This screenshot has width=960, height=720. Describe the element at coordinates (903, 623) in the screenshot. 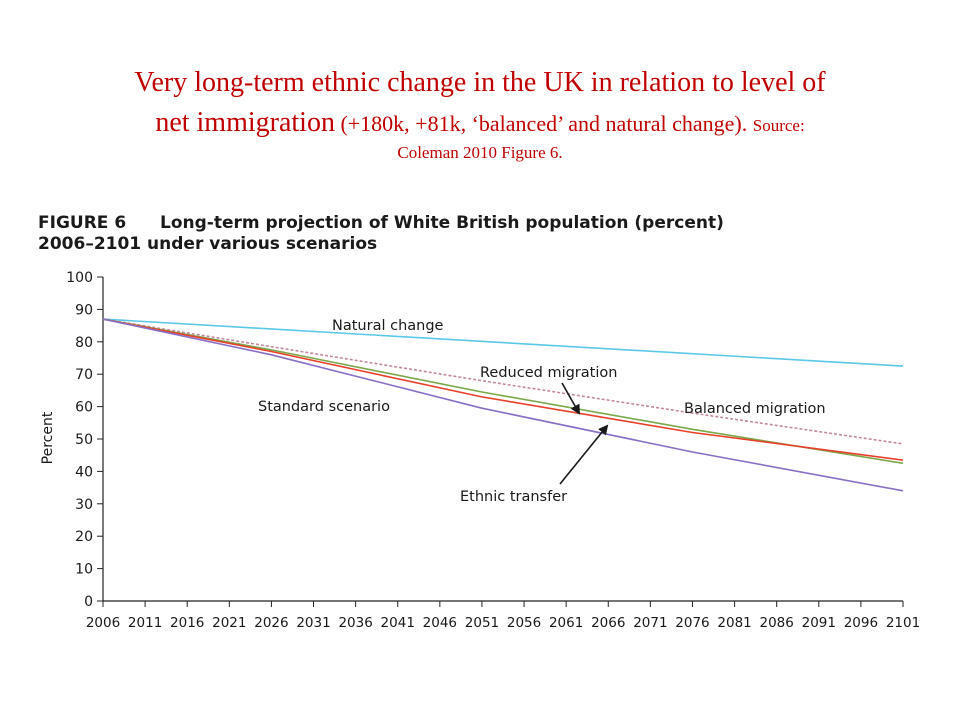

I see `x-tick-label: 2101` at that location.